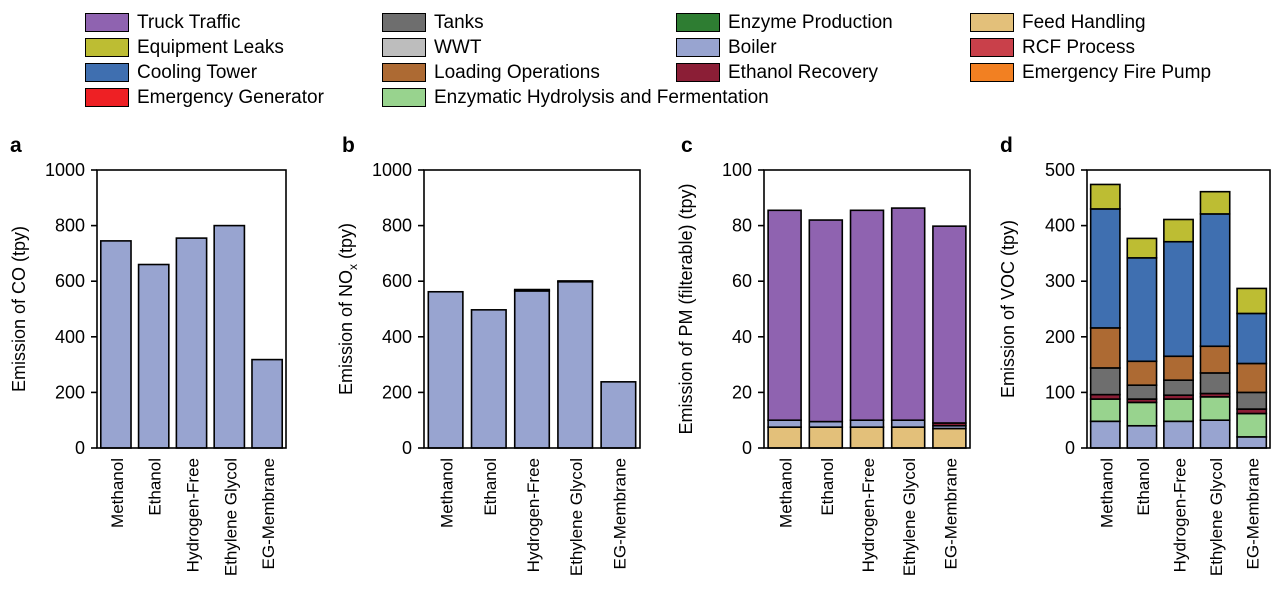  Describe the element at coordinates (210, 47) in the screenshot. I see `legend-label: Equipment Leaks` at that location.